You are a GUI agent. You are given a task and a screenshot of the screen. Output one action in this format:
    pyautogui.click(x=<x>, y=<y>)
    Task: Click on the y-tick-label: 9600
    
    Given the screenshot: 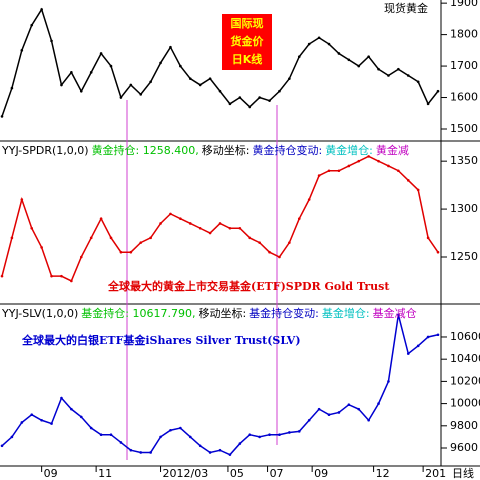 What is the action you would take?
    pyautogui.click(x=464, y=447)
    